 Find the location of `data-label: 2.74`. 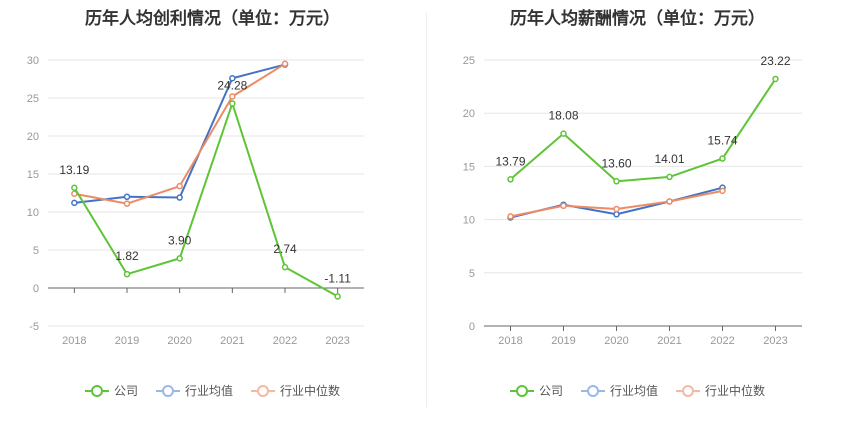

data-label: 2.74 is located at coordinates (285, 249).